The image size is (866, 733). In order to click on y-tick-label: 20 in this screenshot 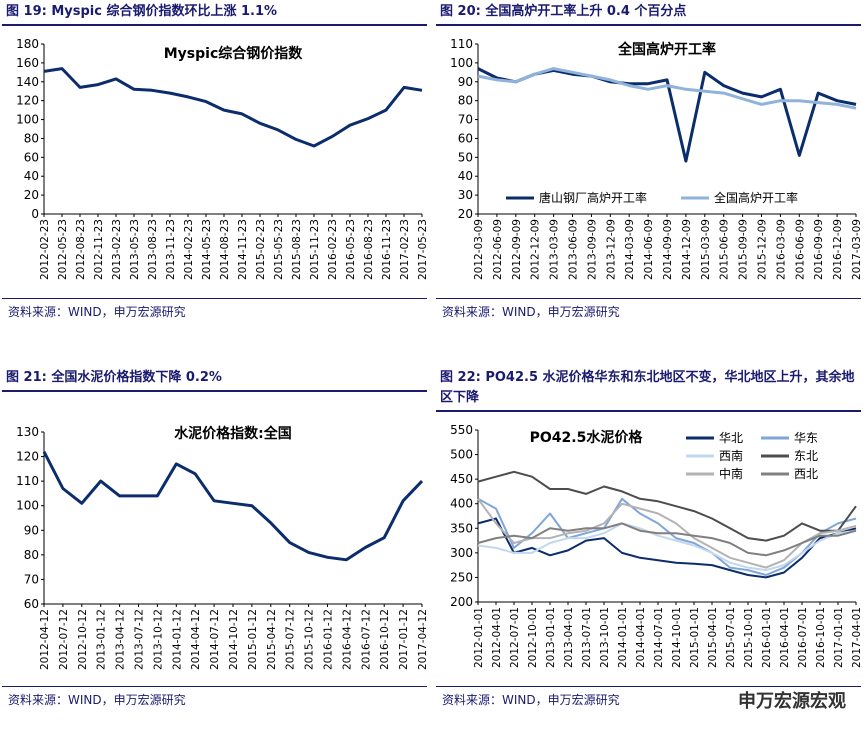, I will do `click(31, 195)`.